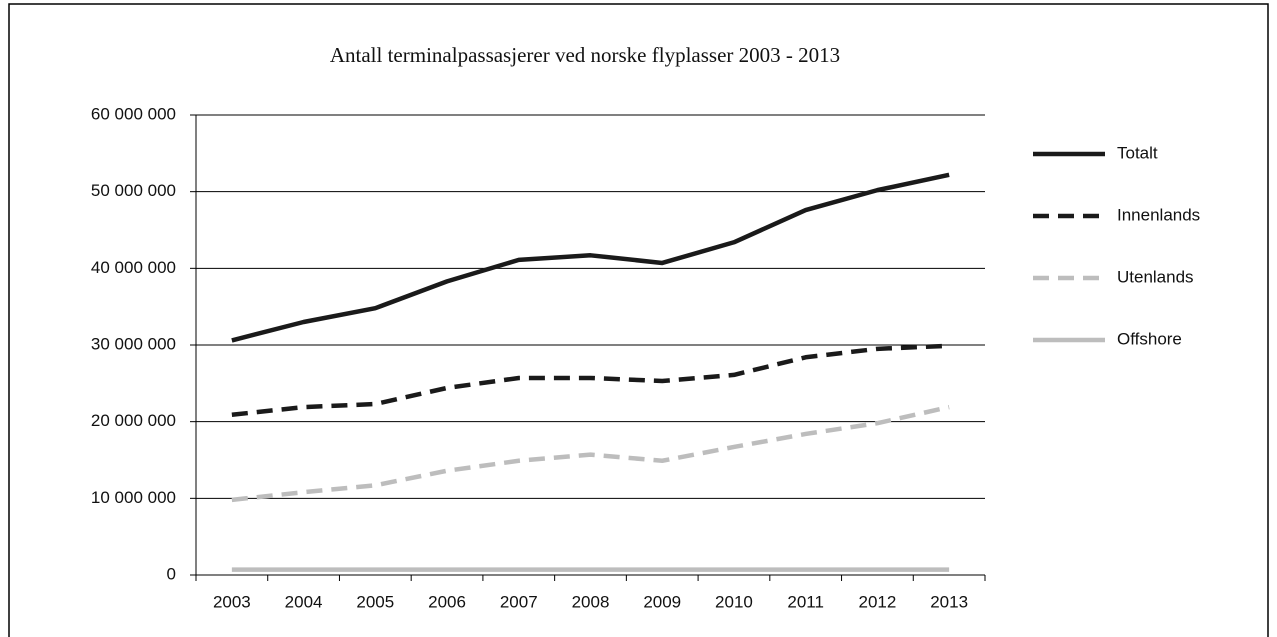 This screenshot has height=637, width=1277. Describe the element at coordinates (133, 343) in the screenshot. I see `y-tick-label: 30 000 000` at that location.